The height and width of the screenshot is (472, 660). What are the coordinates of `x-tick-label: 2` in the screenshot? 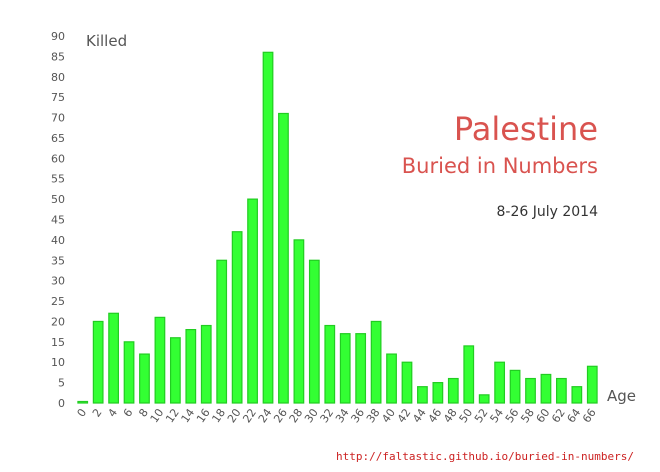 It's located at (97, 412).